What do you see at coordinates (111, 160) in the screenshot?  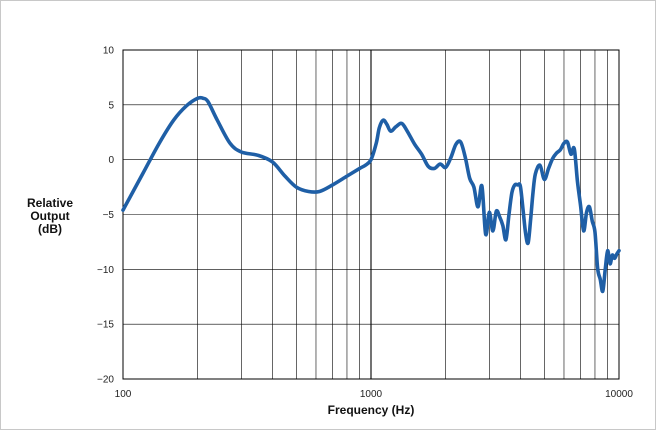 I see `y-tick-label: 0` at bounding box center [111, 160].